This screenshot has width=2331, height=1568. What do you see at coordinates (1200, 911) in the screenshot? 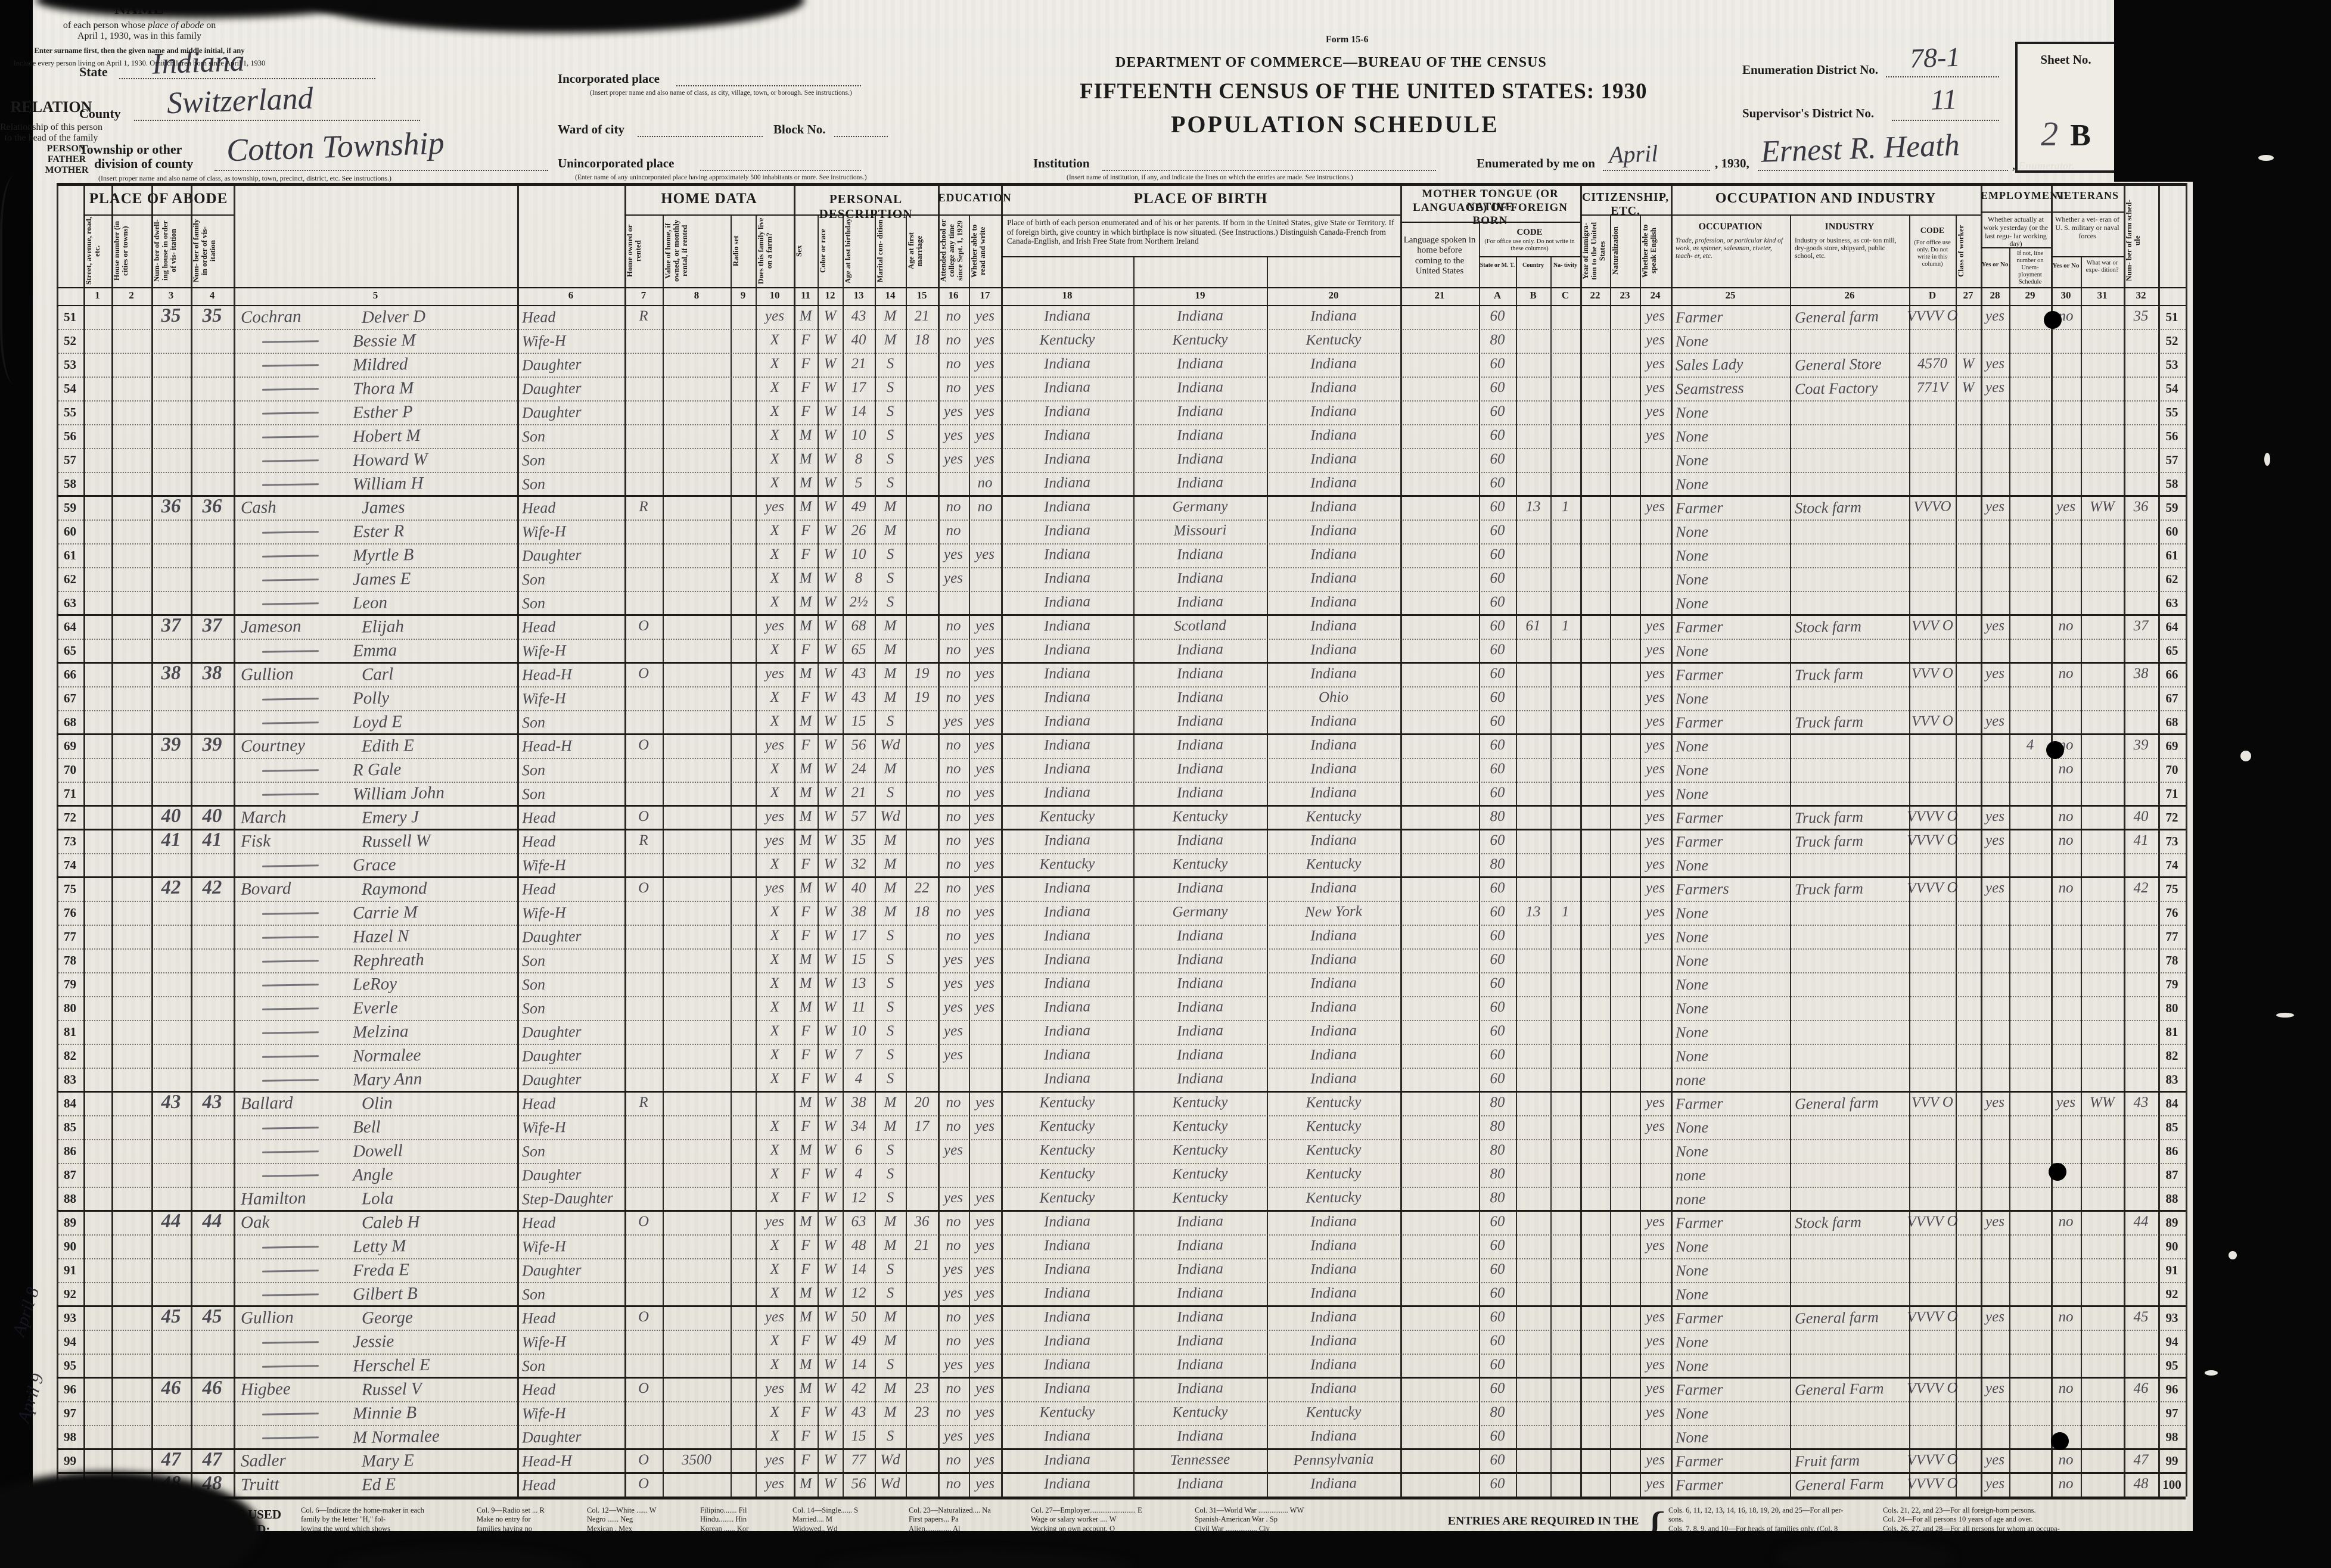
I see `cell-c19: Germany` at bounding box center [1200, 911].